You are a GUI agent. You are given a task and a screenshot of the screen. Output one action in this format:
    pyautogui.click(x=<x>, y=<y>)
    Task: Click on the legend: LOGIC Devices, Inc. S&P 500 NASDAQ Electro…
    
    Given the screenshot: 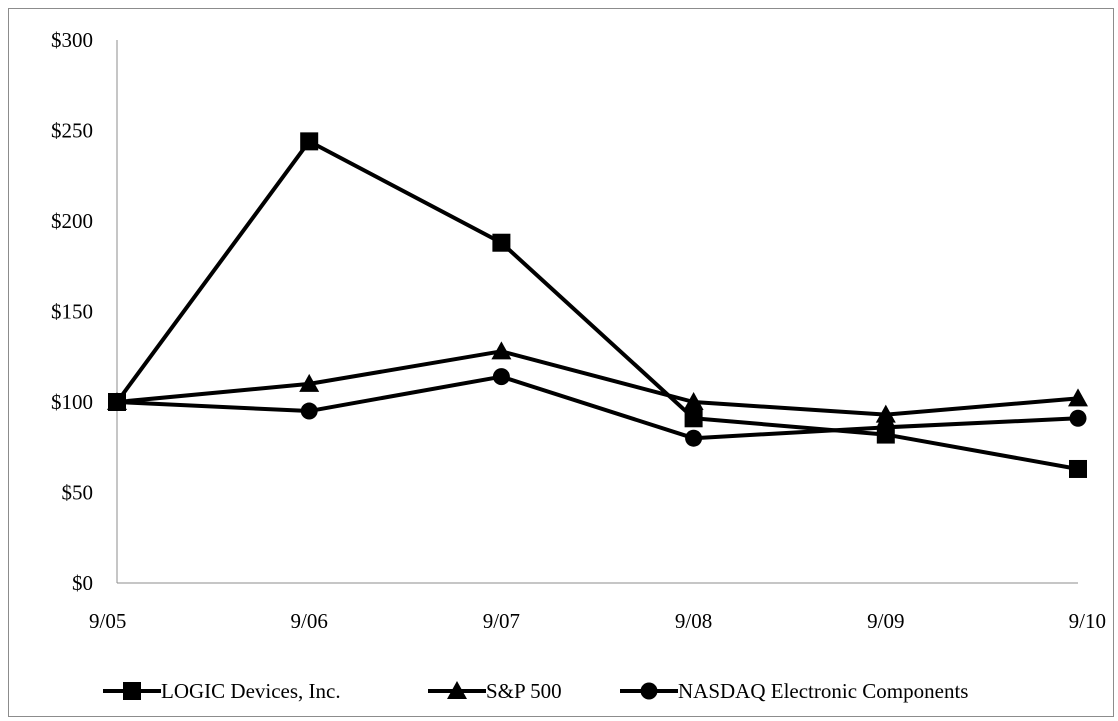 What is the action you would take?
    pyautogui.click(x=535, y=691)
    